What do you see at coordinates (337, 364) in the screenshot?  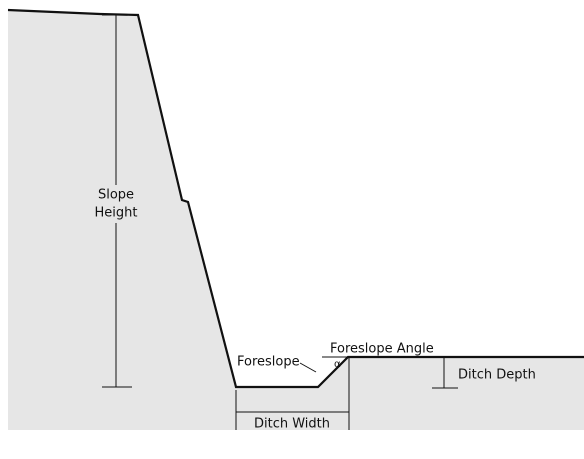 I see `alpha-symbol: α` at bounding box center [337, 364].